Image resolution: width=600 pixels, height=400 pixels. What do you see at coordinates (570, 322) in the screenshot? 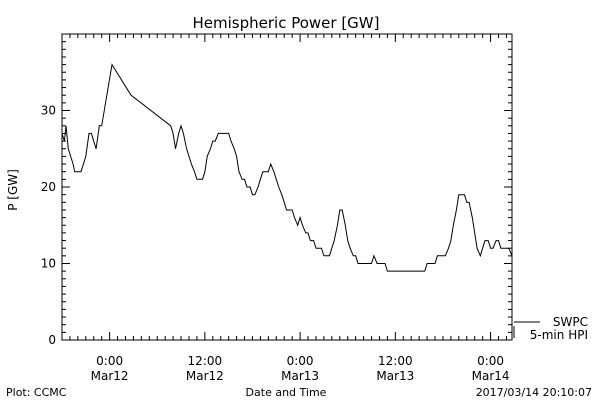
I see `legend-swpc-label: SWPC` at bounding box center [570, 322].